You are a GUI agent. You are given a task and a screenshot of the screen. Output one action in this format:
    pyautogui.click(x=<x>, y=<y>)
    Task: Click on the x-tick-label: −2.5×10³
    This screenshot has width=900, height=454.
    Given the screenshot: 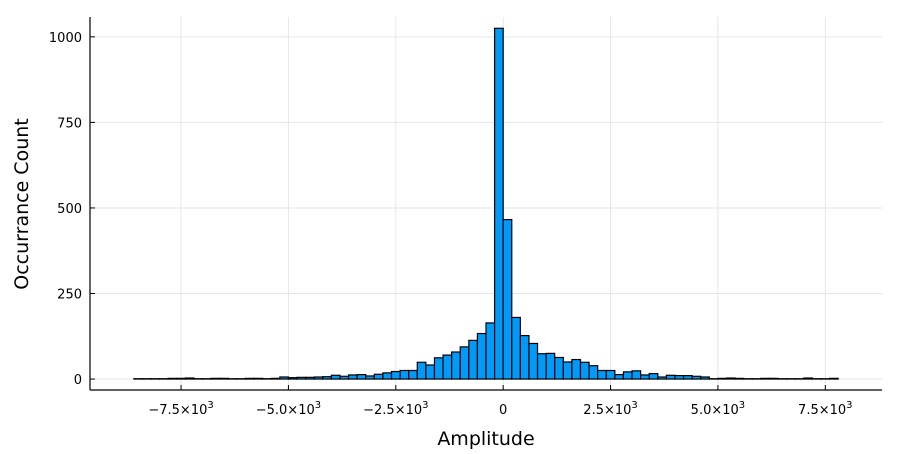 What is the action you would take?
    pyautogui.click(x=395, y=409)
    